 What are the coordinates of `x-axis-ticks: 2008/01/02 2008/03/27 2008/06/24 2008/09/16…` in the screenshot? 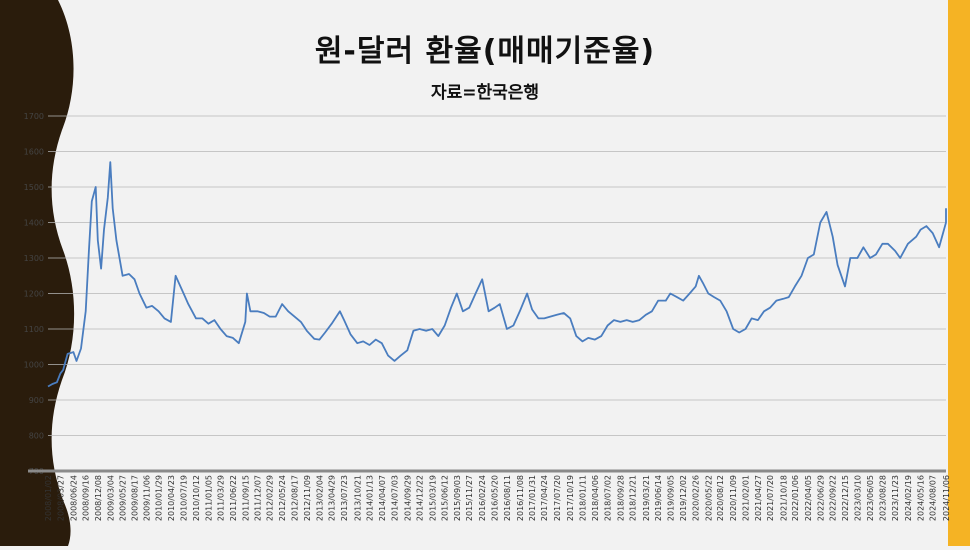 It's located at (497, 498).